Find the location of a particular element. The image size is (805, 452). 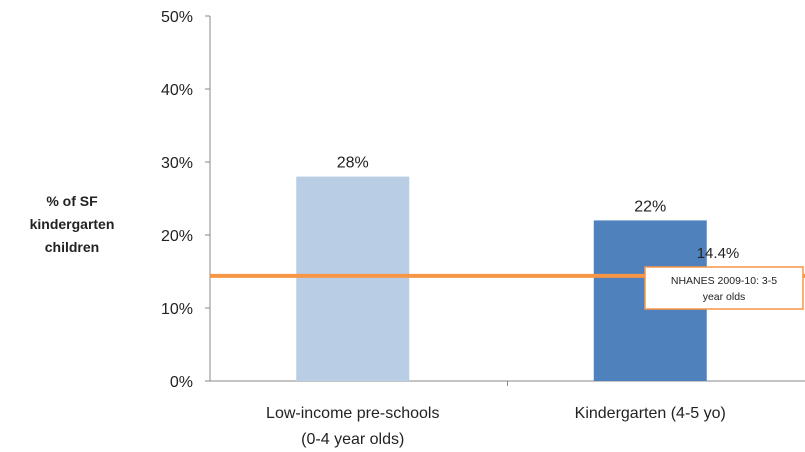

bar is located at coordinates (353, 278).